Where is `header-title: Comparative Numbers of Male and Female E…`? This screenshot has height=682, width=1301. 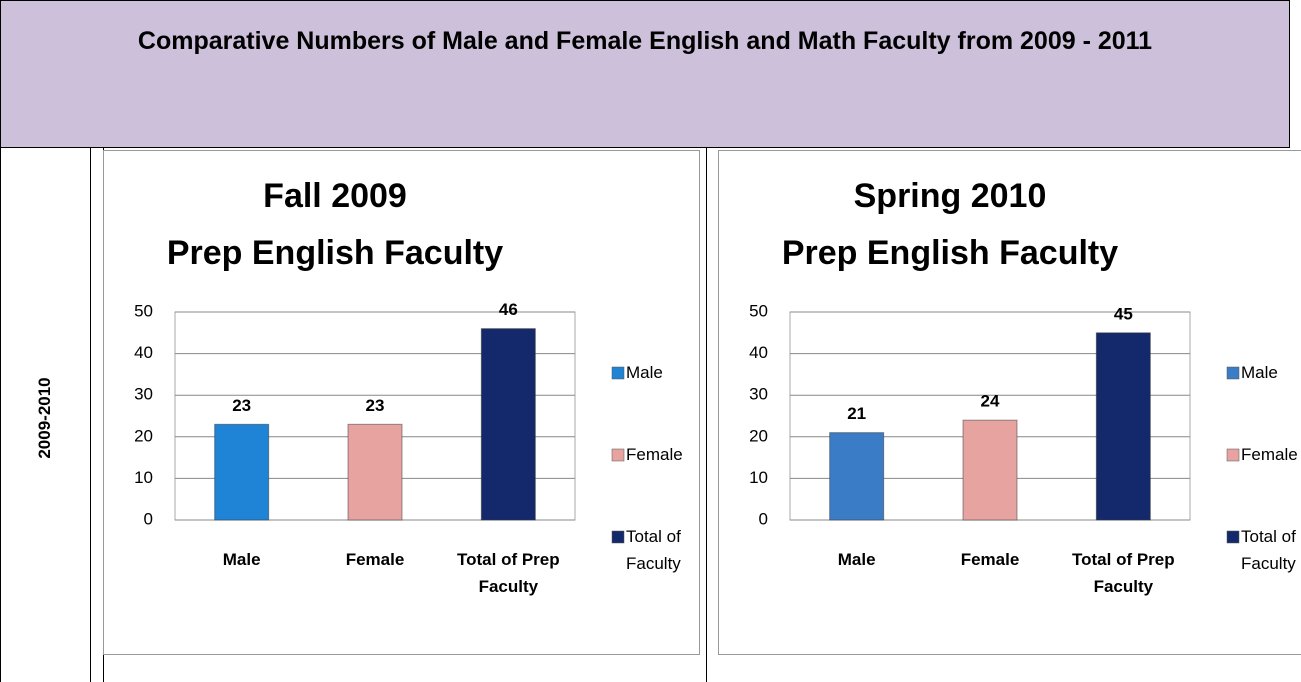 header-title: Comparative Numbers of Male and Female E… is located at coordinates (645, 41).